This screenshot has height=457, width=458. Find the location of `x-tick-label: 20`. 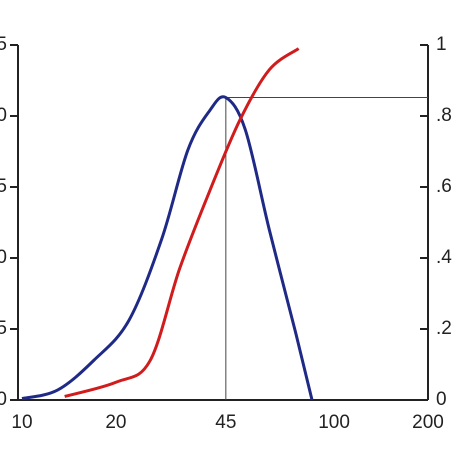

x-tick-label: 20 is located at coordinates (115, 422).